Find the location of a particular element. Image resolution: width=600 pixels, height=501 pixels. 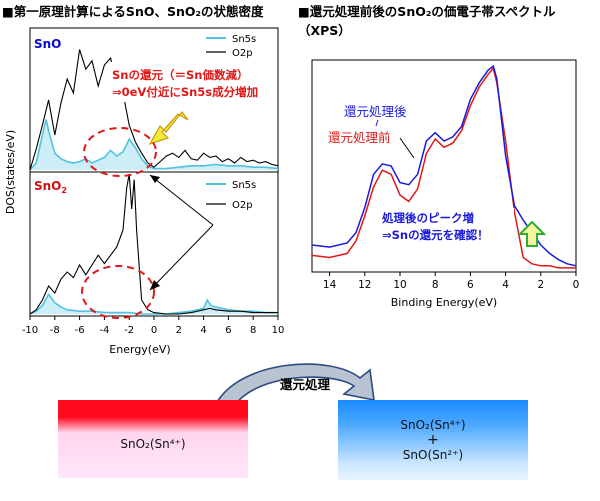

dos-xtick-label: 10 is located at coordinates (278, 330).